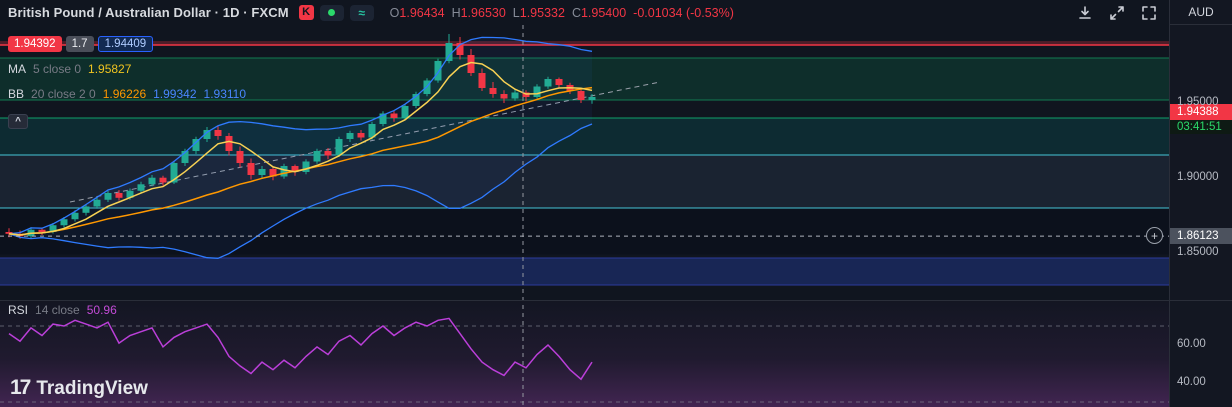 The height and width of the screenshot is (407, 1232). What do you see at coordinates (20, 387) in the screenshot?
I see `tradingview-logo-icon: 17` at bounding box center [20, 387].